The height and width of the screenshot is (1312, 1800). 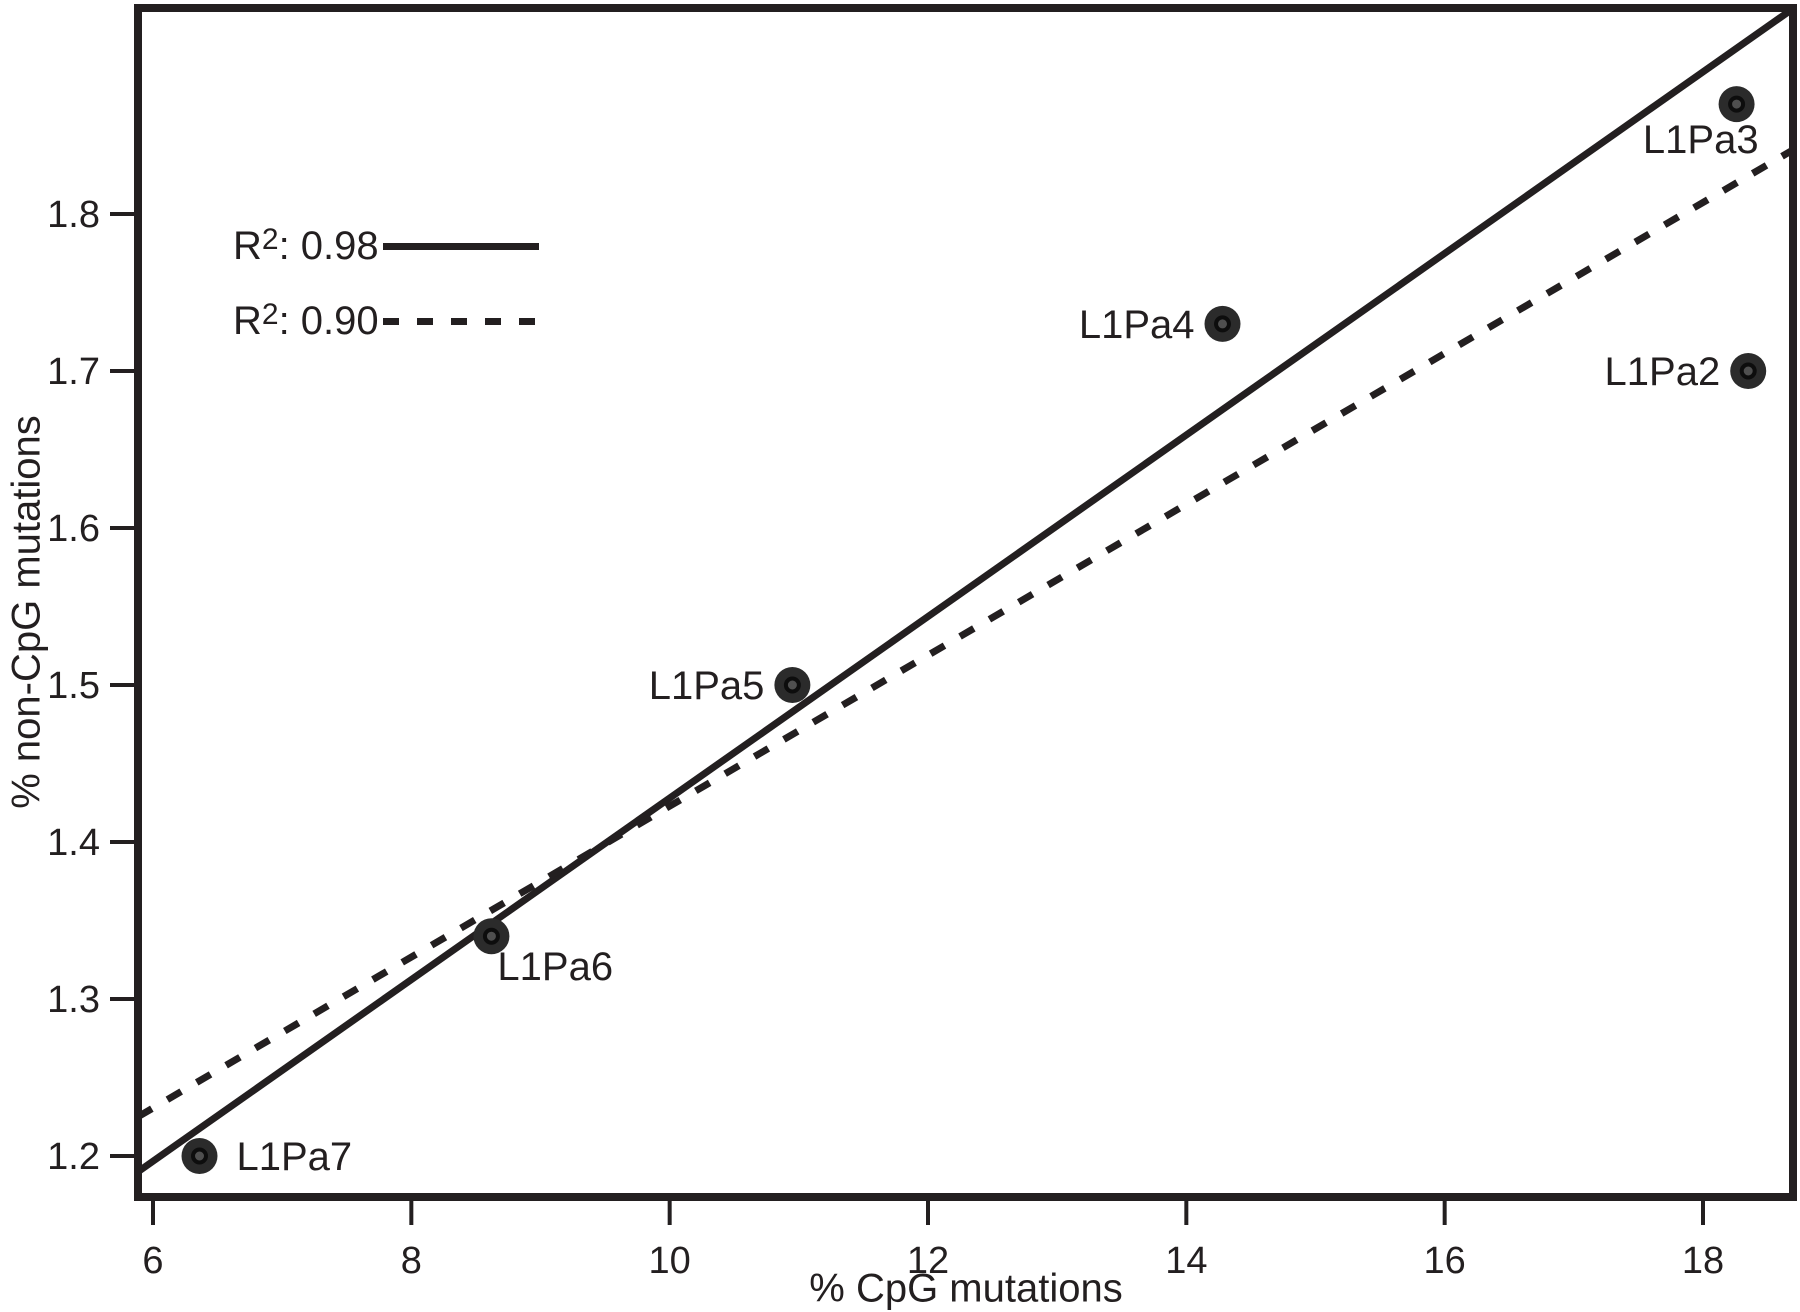 What do you see at coordinates (491, 936) in the screenshot?
I see `data-point-marker-center-L1Pa6` at bounding box center [491, 936].